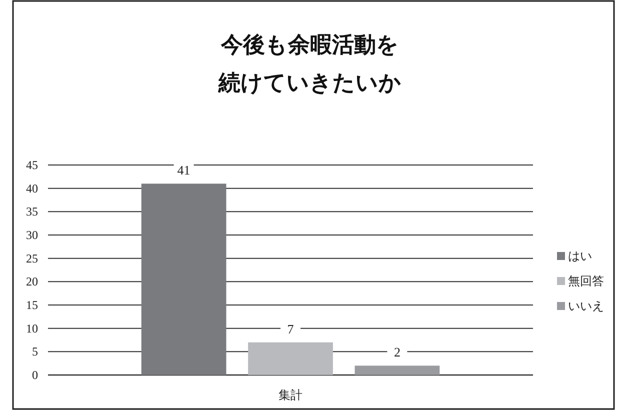 This screenshot has width=621, height=410. What do you see at coordinates (32, 328) in the screenshot?
I see `y-tick-label: 10` at bounding box center [32, 328].